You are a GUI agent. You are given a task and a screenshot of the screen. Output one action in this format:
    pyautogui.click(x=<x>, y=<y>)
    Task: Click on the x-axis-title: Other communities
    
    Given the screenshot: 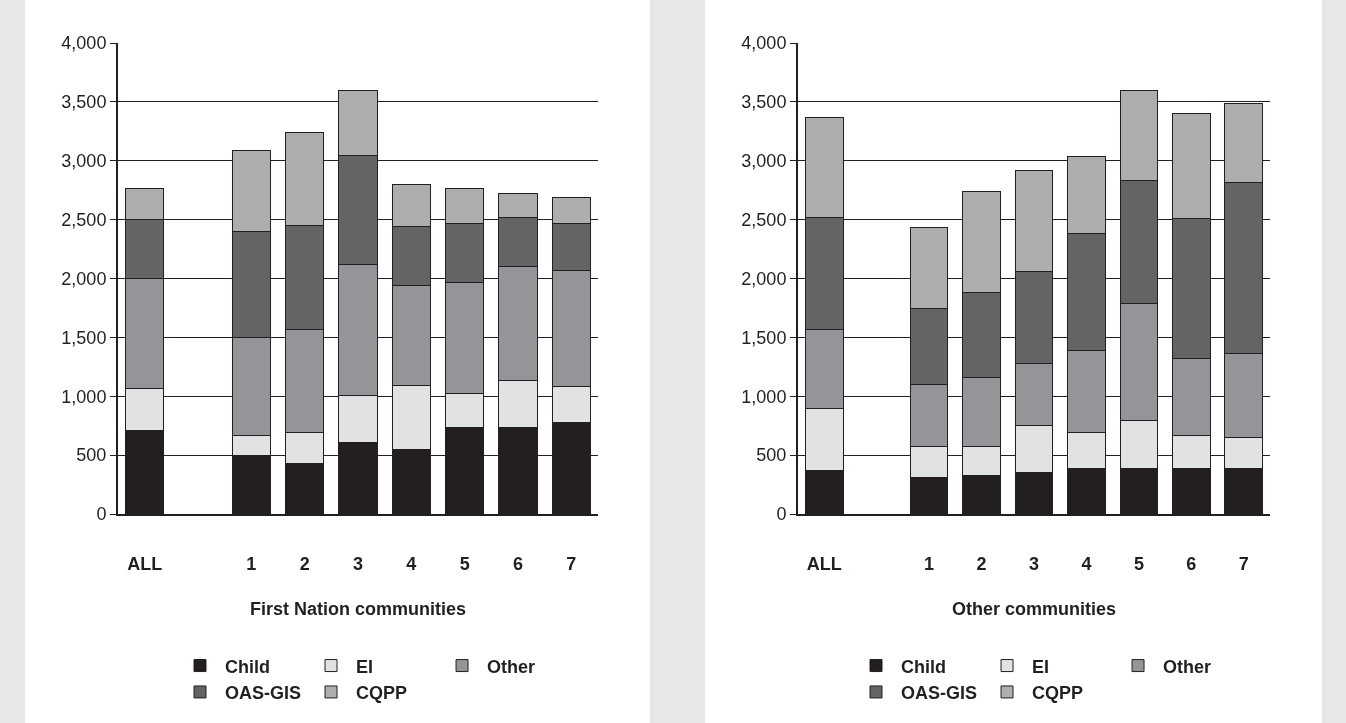 What is the action you would take?
    pyautogui.click(x=1034, y=609)
    